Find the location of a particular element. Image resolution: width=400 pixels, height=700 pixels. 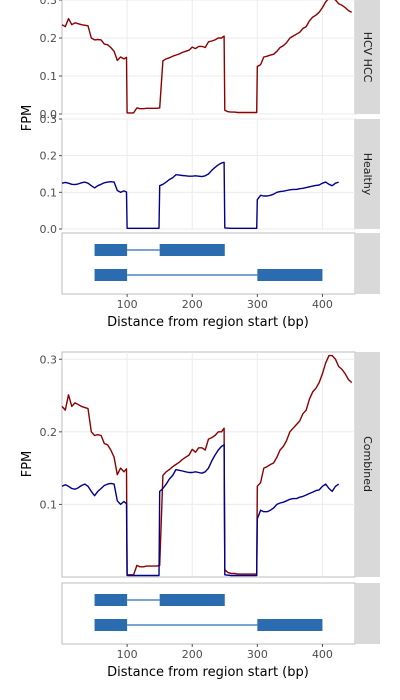

series-line-hcv-hcc is located at coordinates (207, 57).